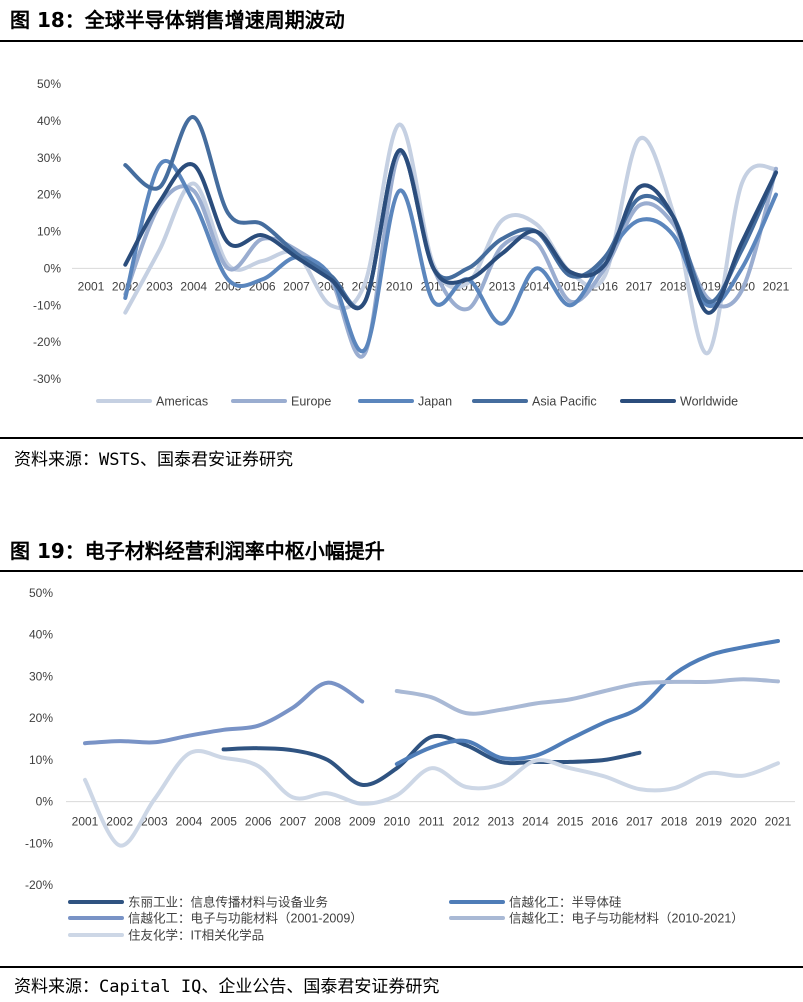 The width and height of the screenshot is (803, 1002). Describe the element at coordinates (47, 379) in the screenshot. I see `y-tick-label: -30%` at that location.